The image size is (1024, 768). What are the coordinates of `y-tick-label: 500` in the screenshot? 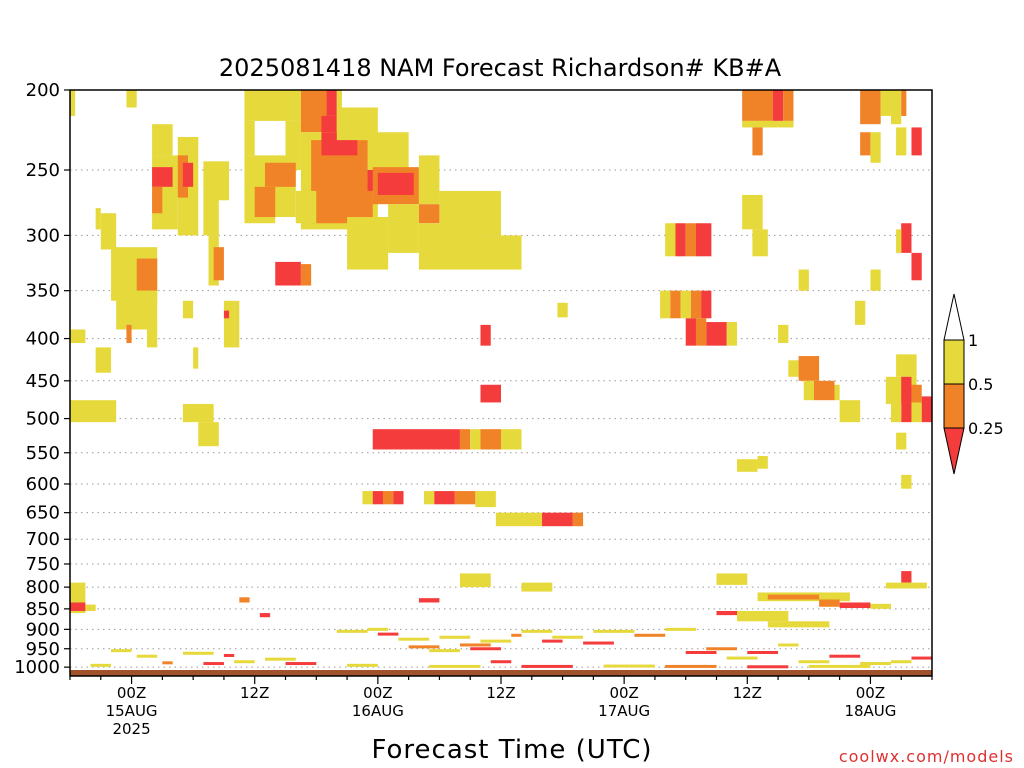 It's located at (43, 419).